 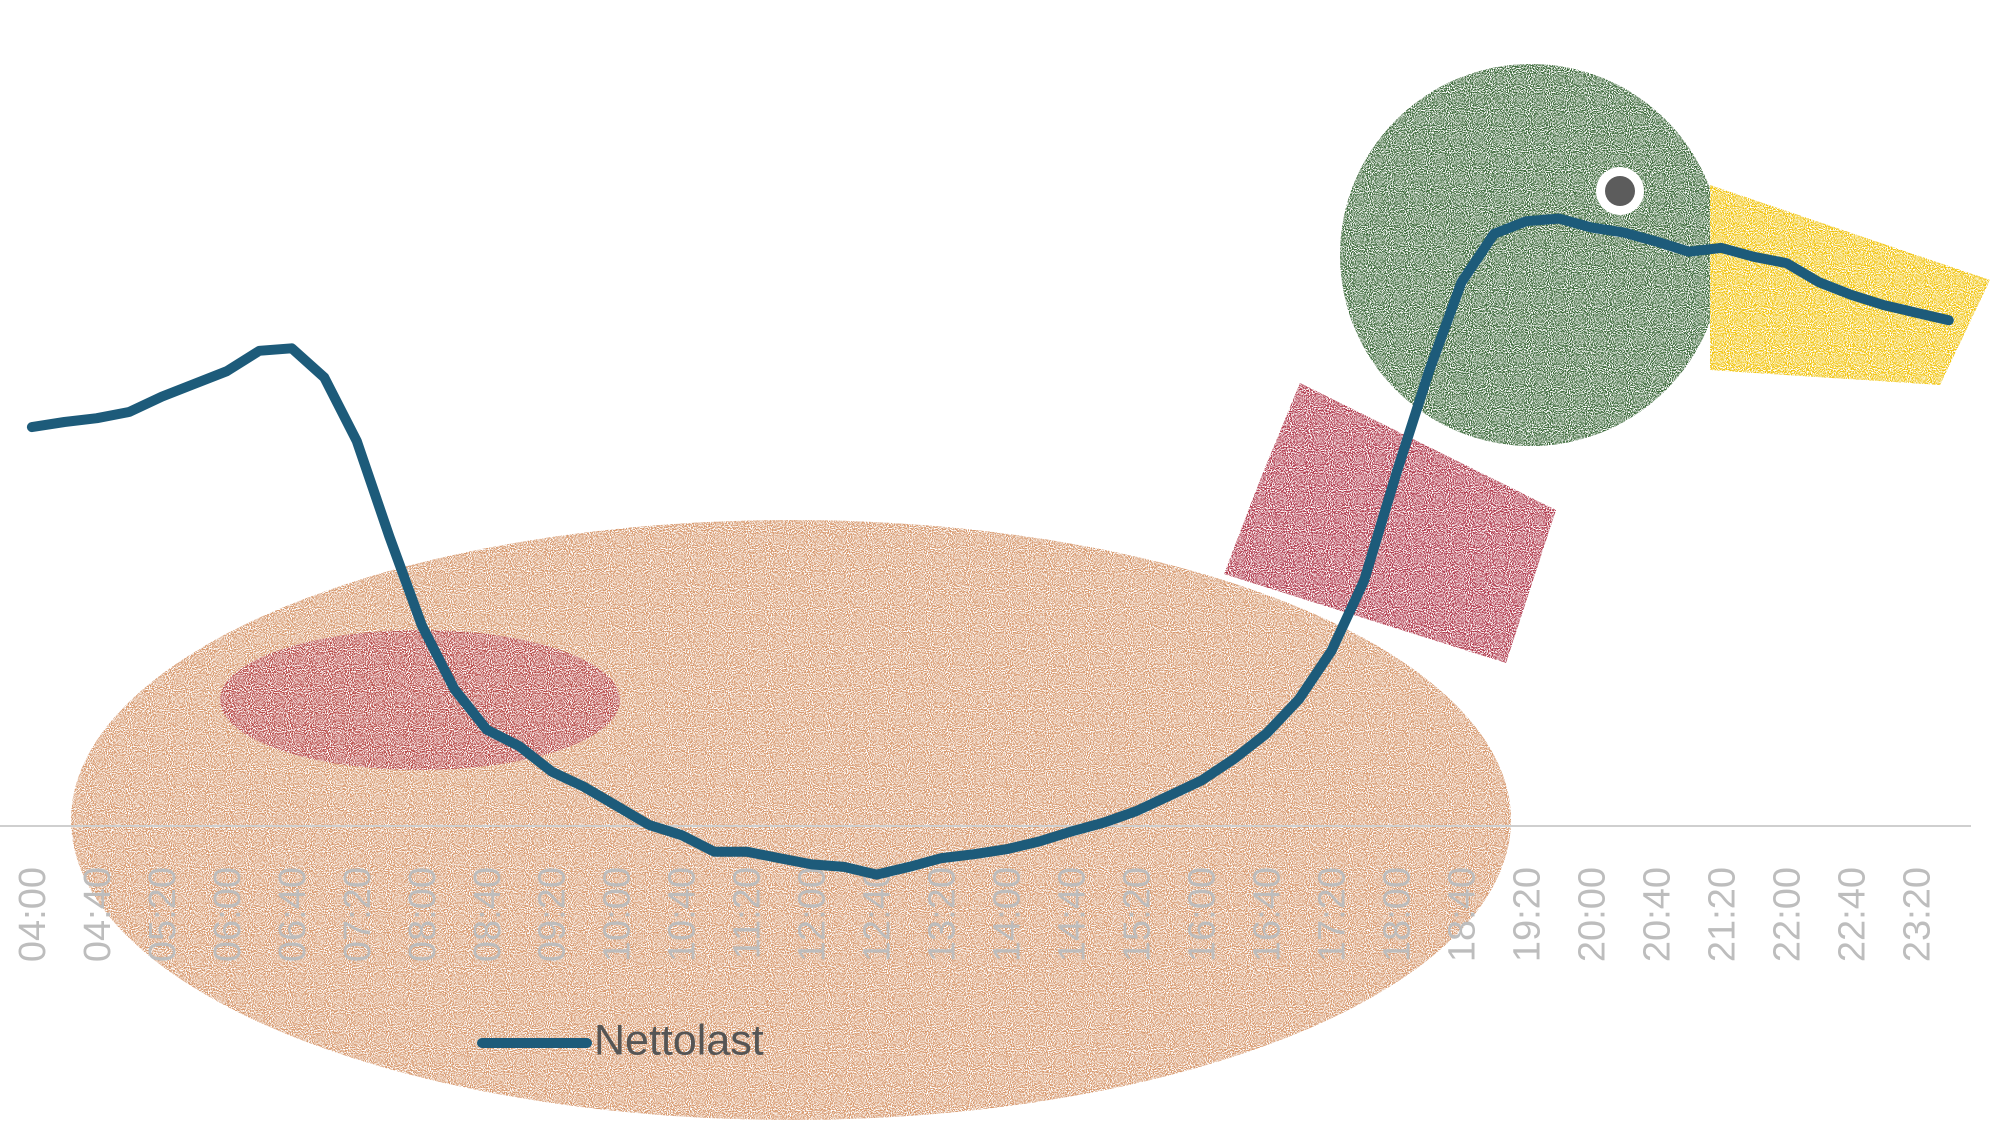 I want to click on x-tick-label: 10:00, so click(x=618, y=914).